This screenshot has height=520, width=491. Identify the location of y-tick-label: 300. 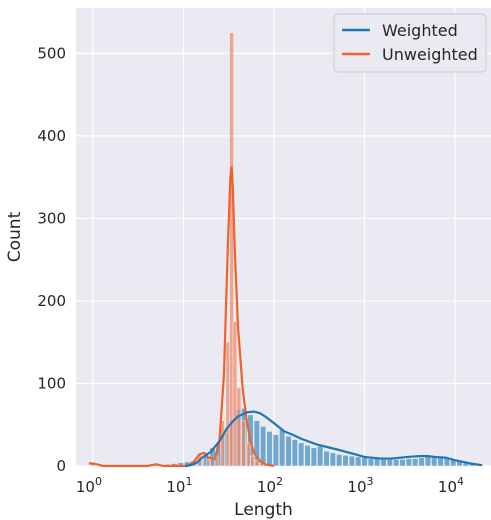
(51, 218).